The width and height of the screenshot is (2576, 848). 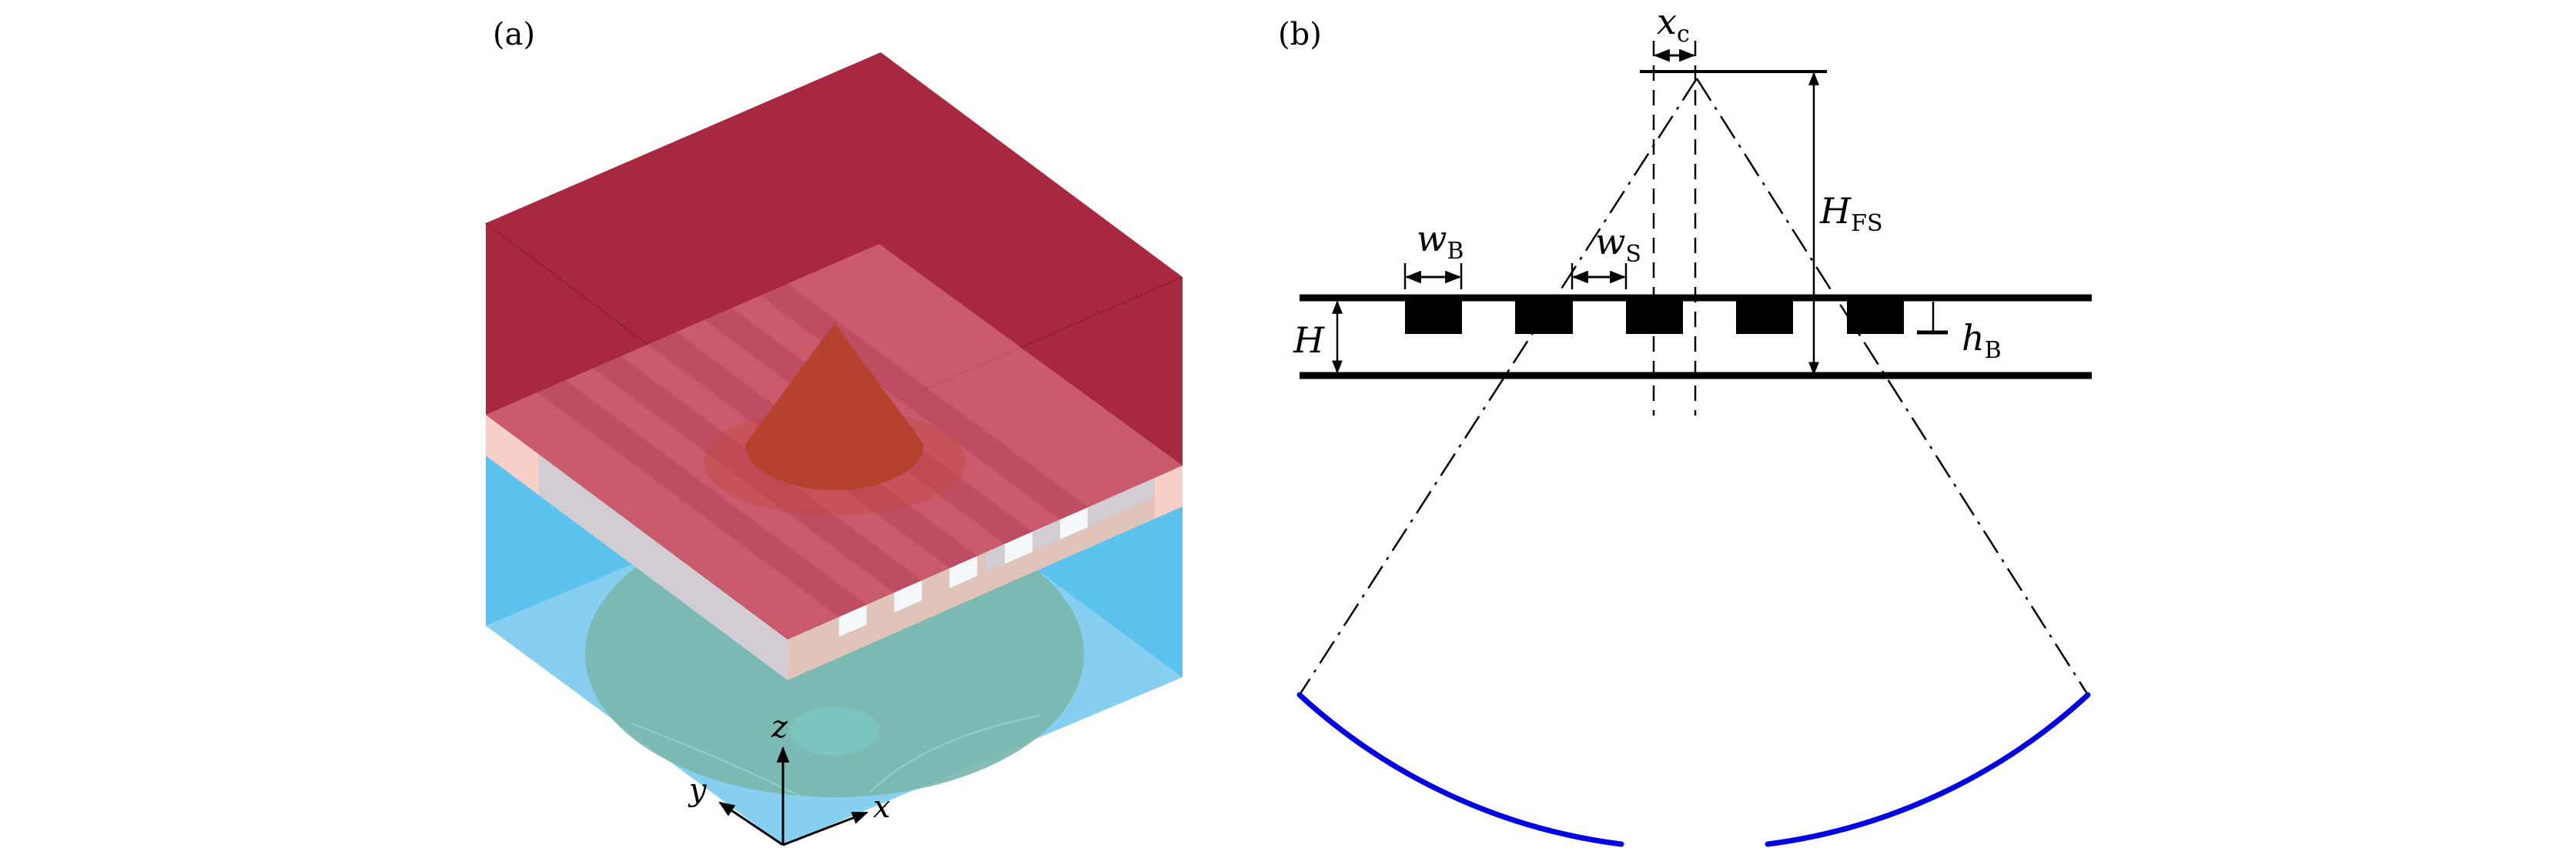 I want to click on hb-label: hB, so click(x=1982, y=340).